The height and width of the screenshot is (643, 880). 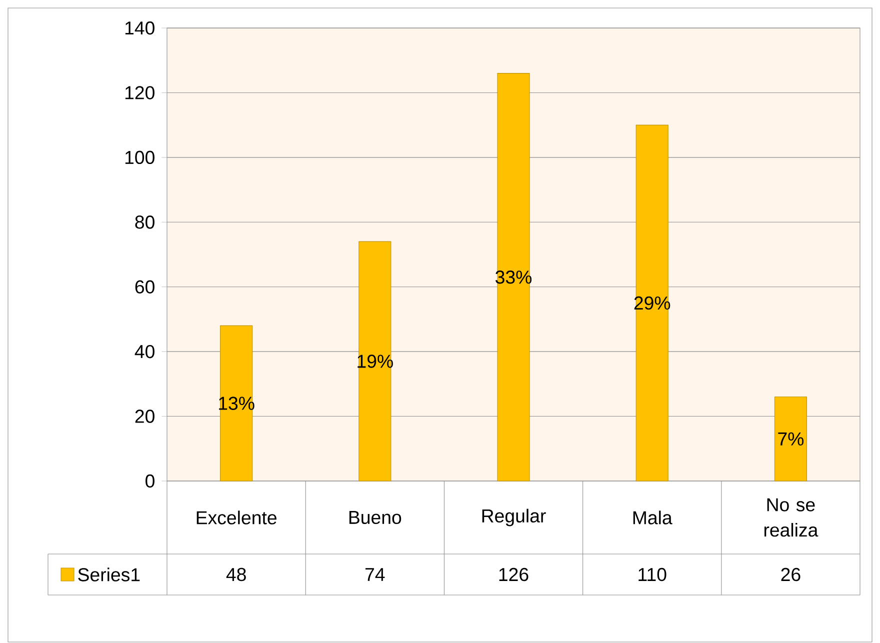 What do you see at coordinates (791, 517) in the screenshot?
I see `x-tick-label: No se realiza` at bounding box center [791, 517].